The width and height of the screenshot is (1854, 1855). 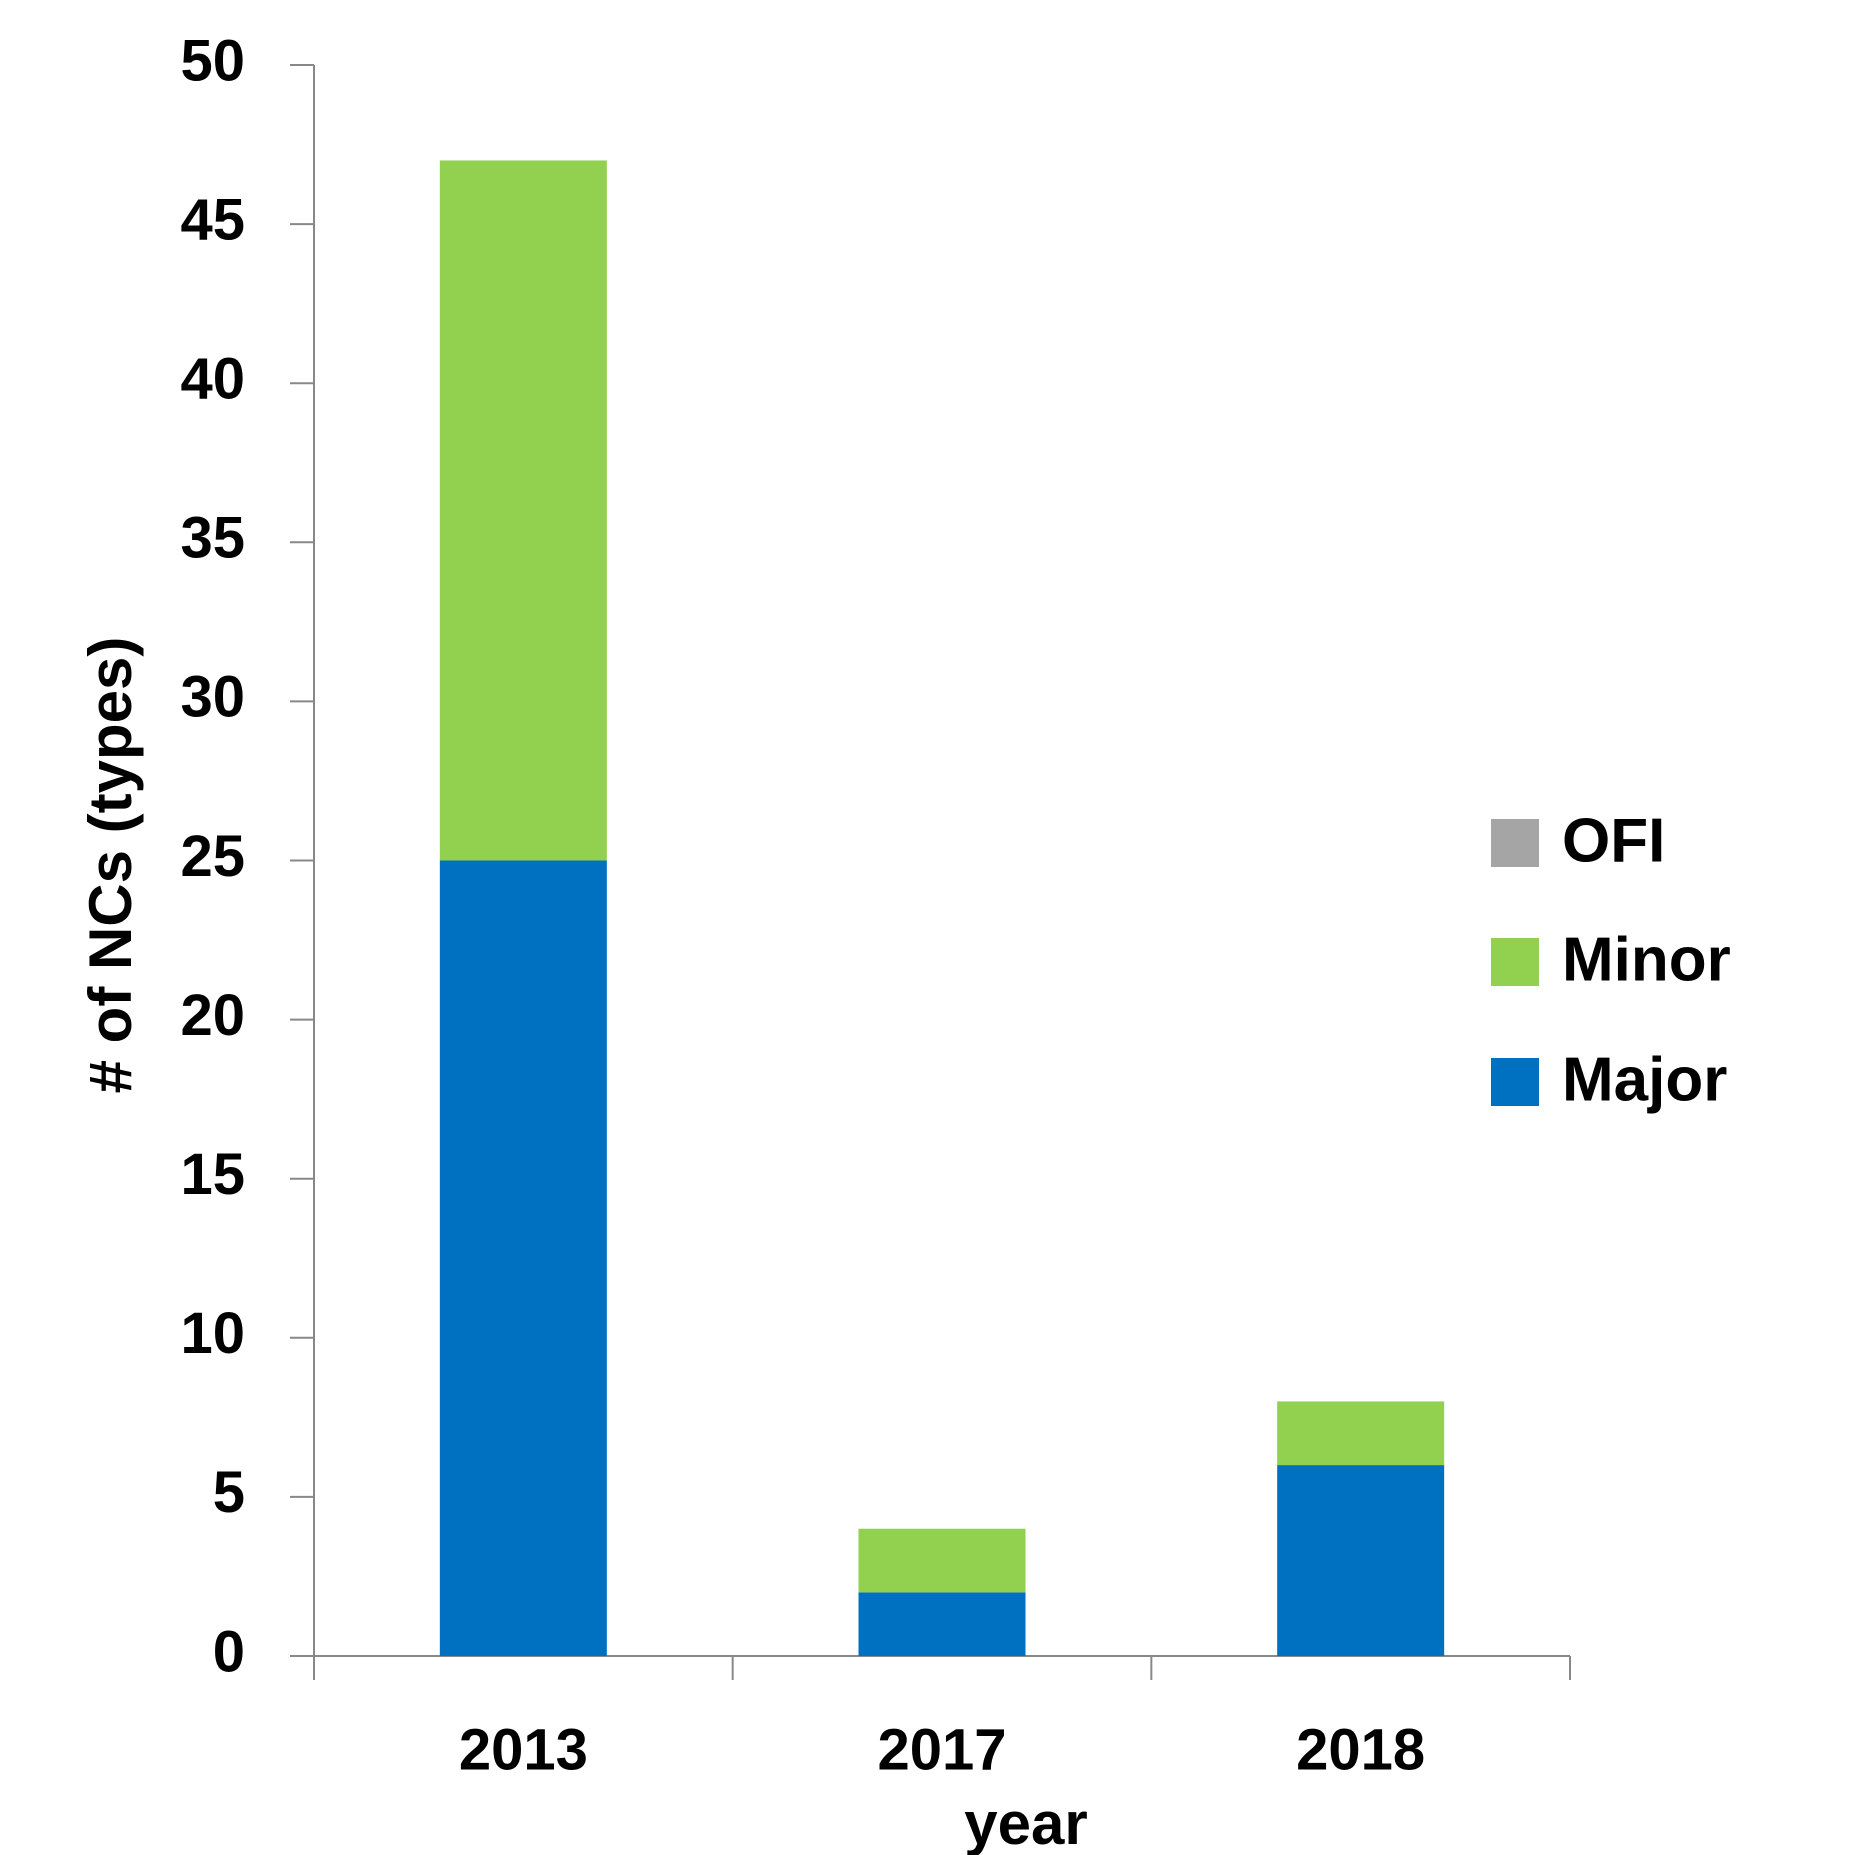 What do you see at coordinates (229, 1492) in the screenshot?
I see `y-tick-label: 5` at bounding box center [229, 1492].